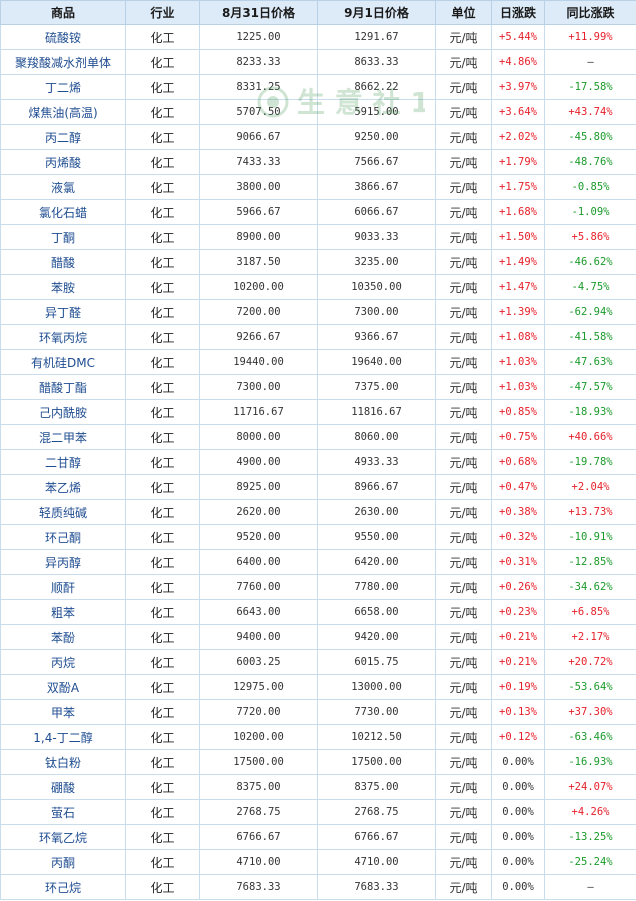 The image size is (636, 901). I want to click on product-name: 苯胺, so click(63, 287).